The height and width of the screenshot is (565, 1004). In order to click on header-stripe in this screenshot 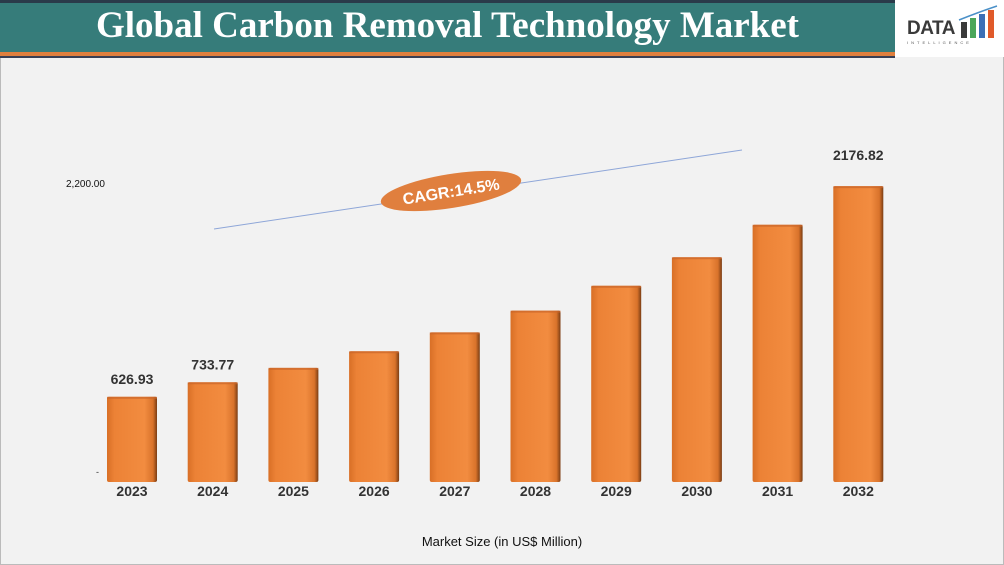, I will do `click(447, 54)`.